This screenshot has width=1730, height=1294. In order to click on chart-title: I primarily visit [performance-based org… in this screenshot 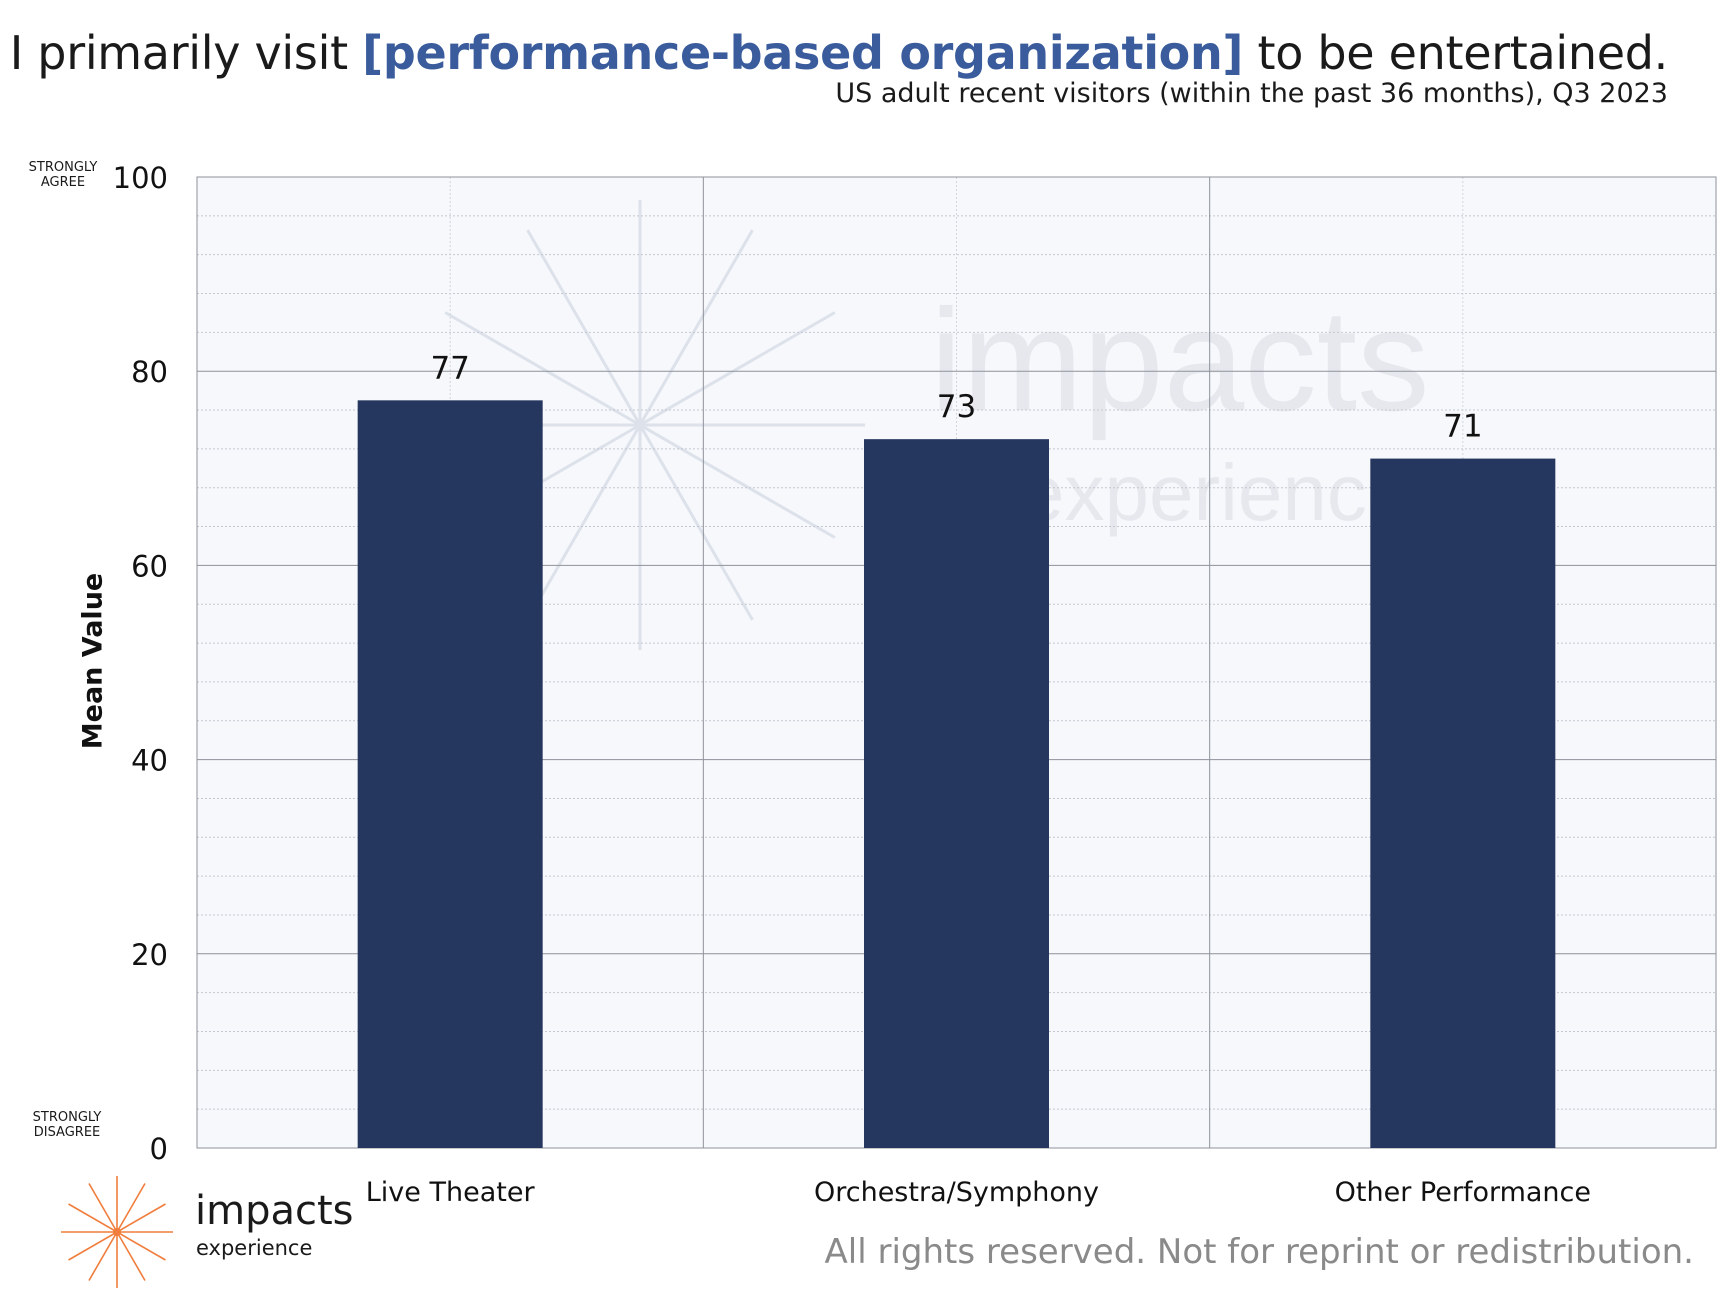, I will do `click(839, 53)`.